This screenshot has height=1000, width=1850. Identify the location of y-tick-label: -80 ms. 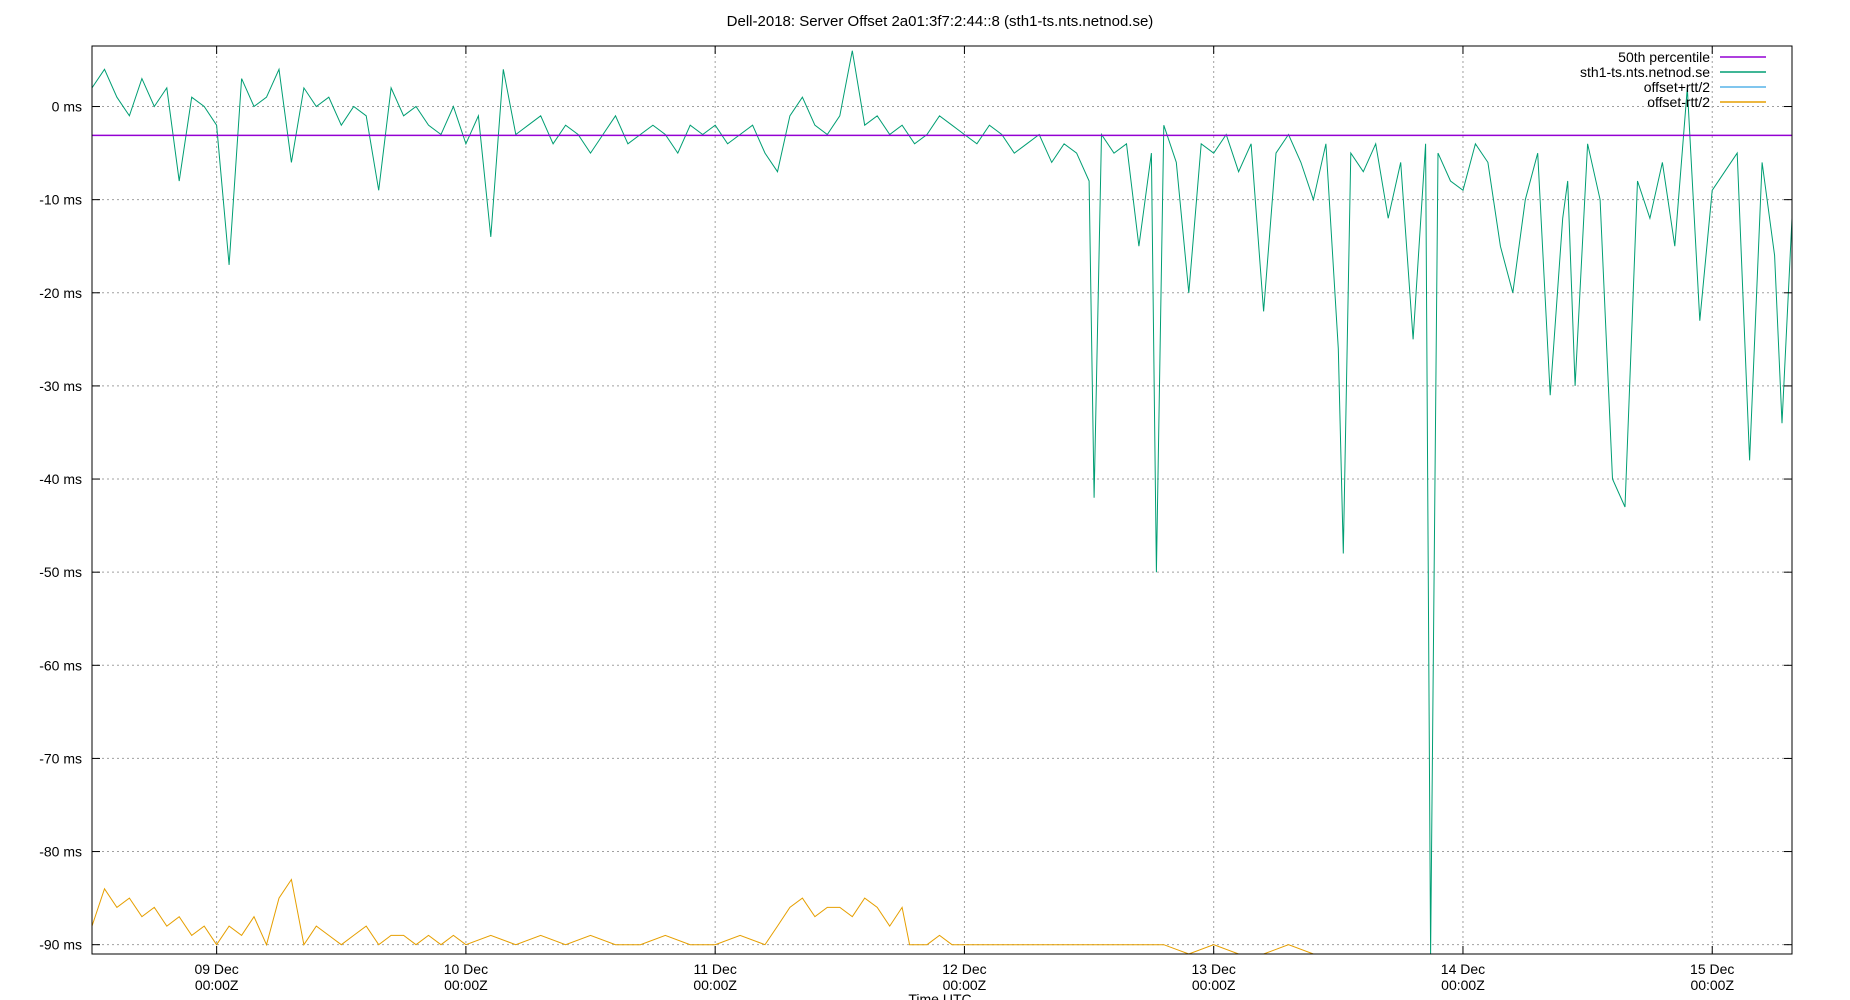
(60, 852).